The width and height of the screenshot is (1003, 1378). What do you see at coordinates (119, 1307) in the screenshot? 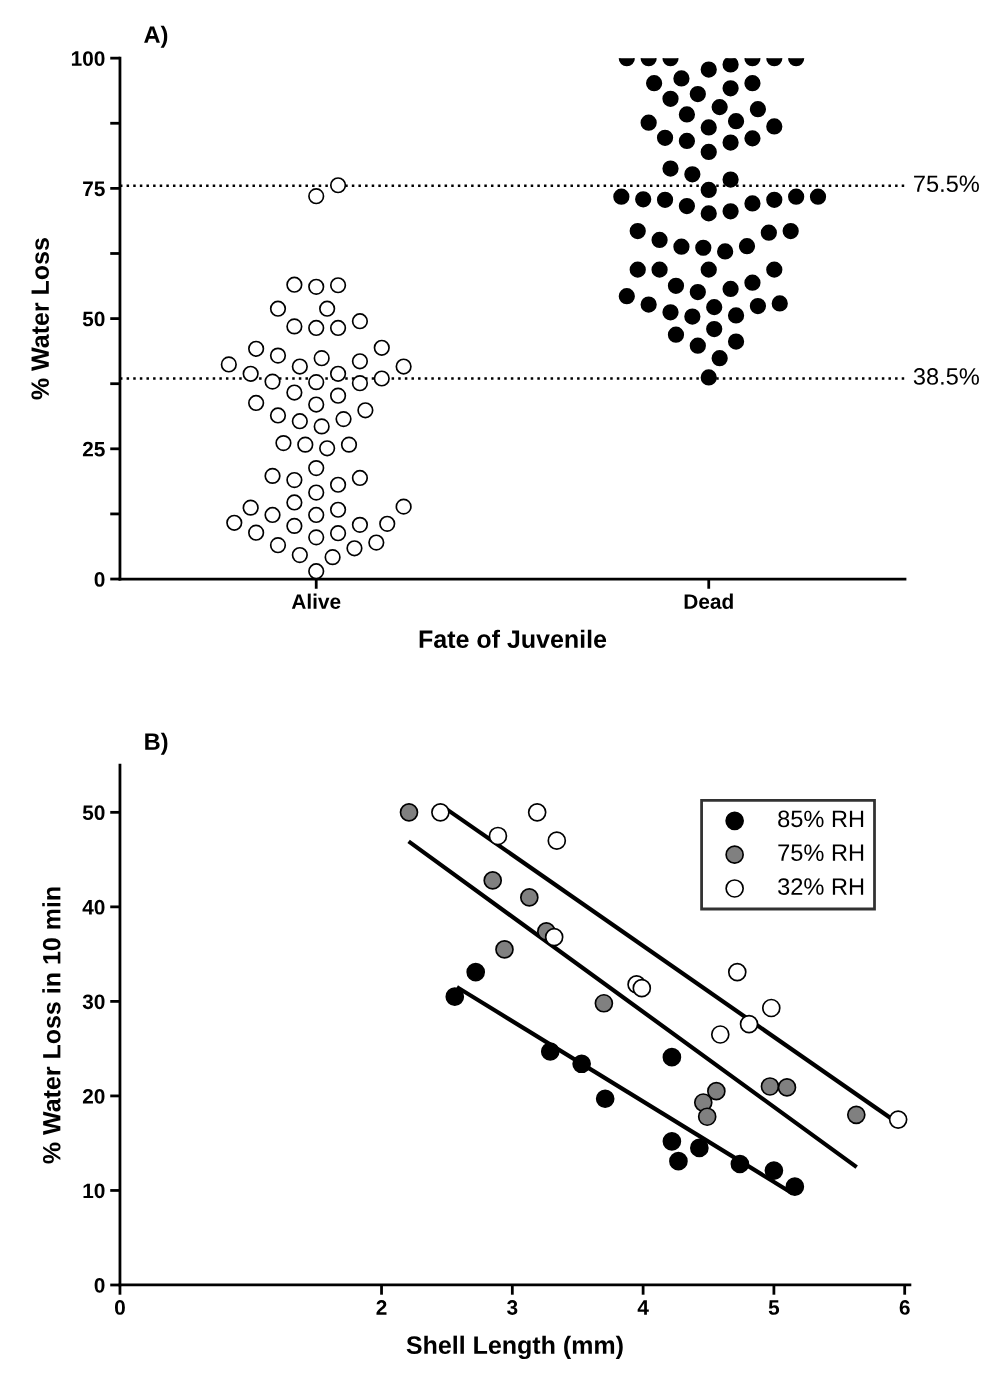
I see `x-tick-label: 0` at bounding box center [119, 1307].